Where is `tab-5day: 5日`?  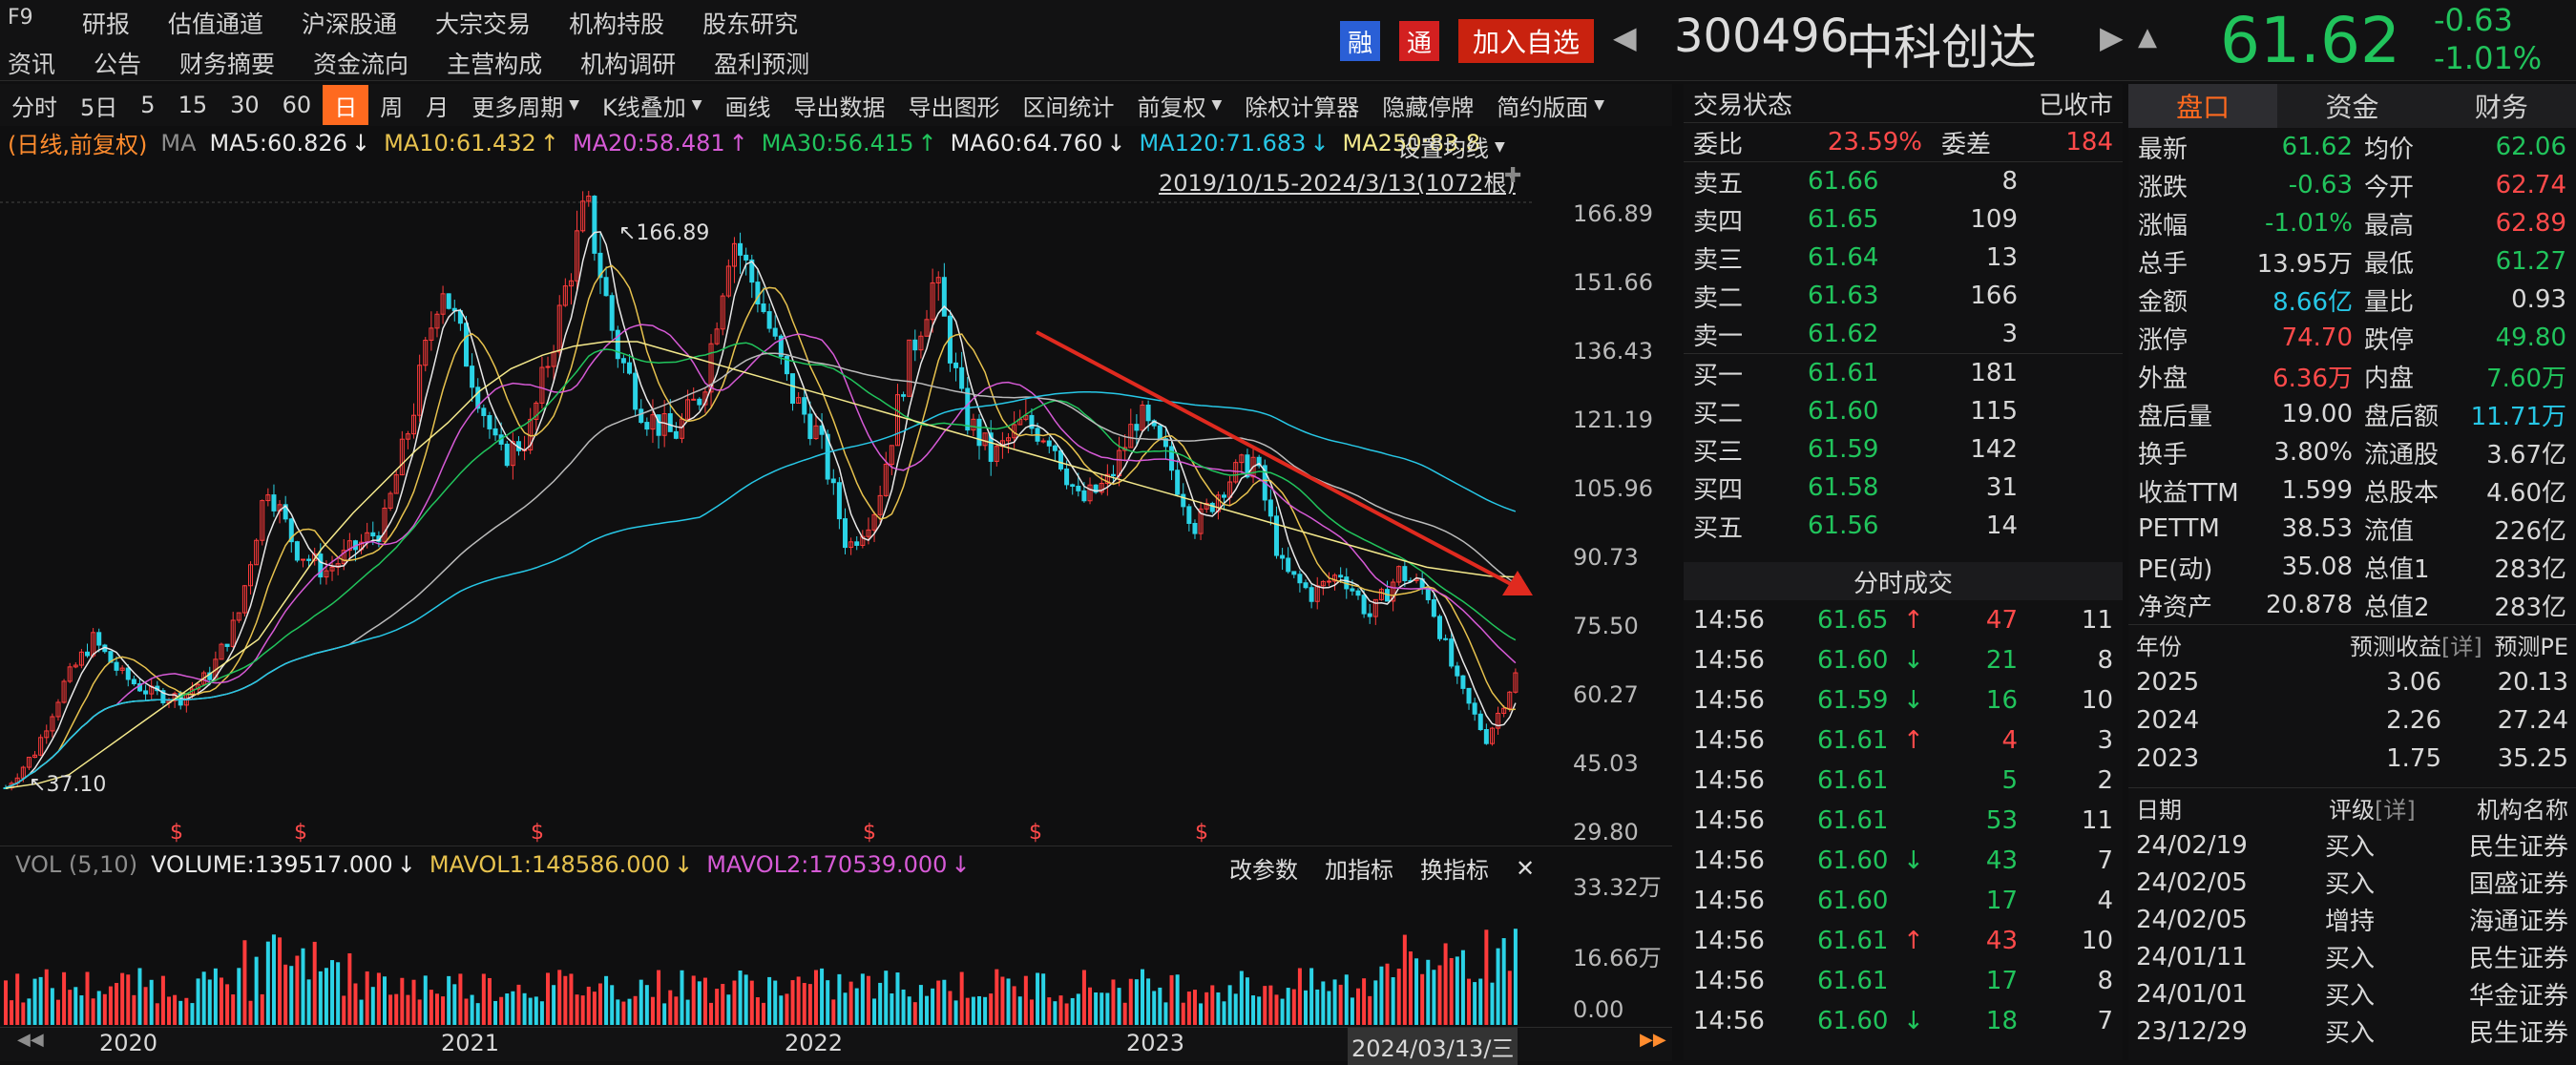 tab-5day: 5日 is located at coordinates (99, 107).